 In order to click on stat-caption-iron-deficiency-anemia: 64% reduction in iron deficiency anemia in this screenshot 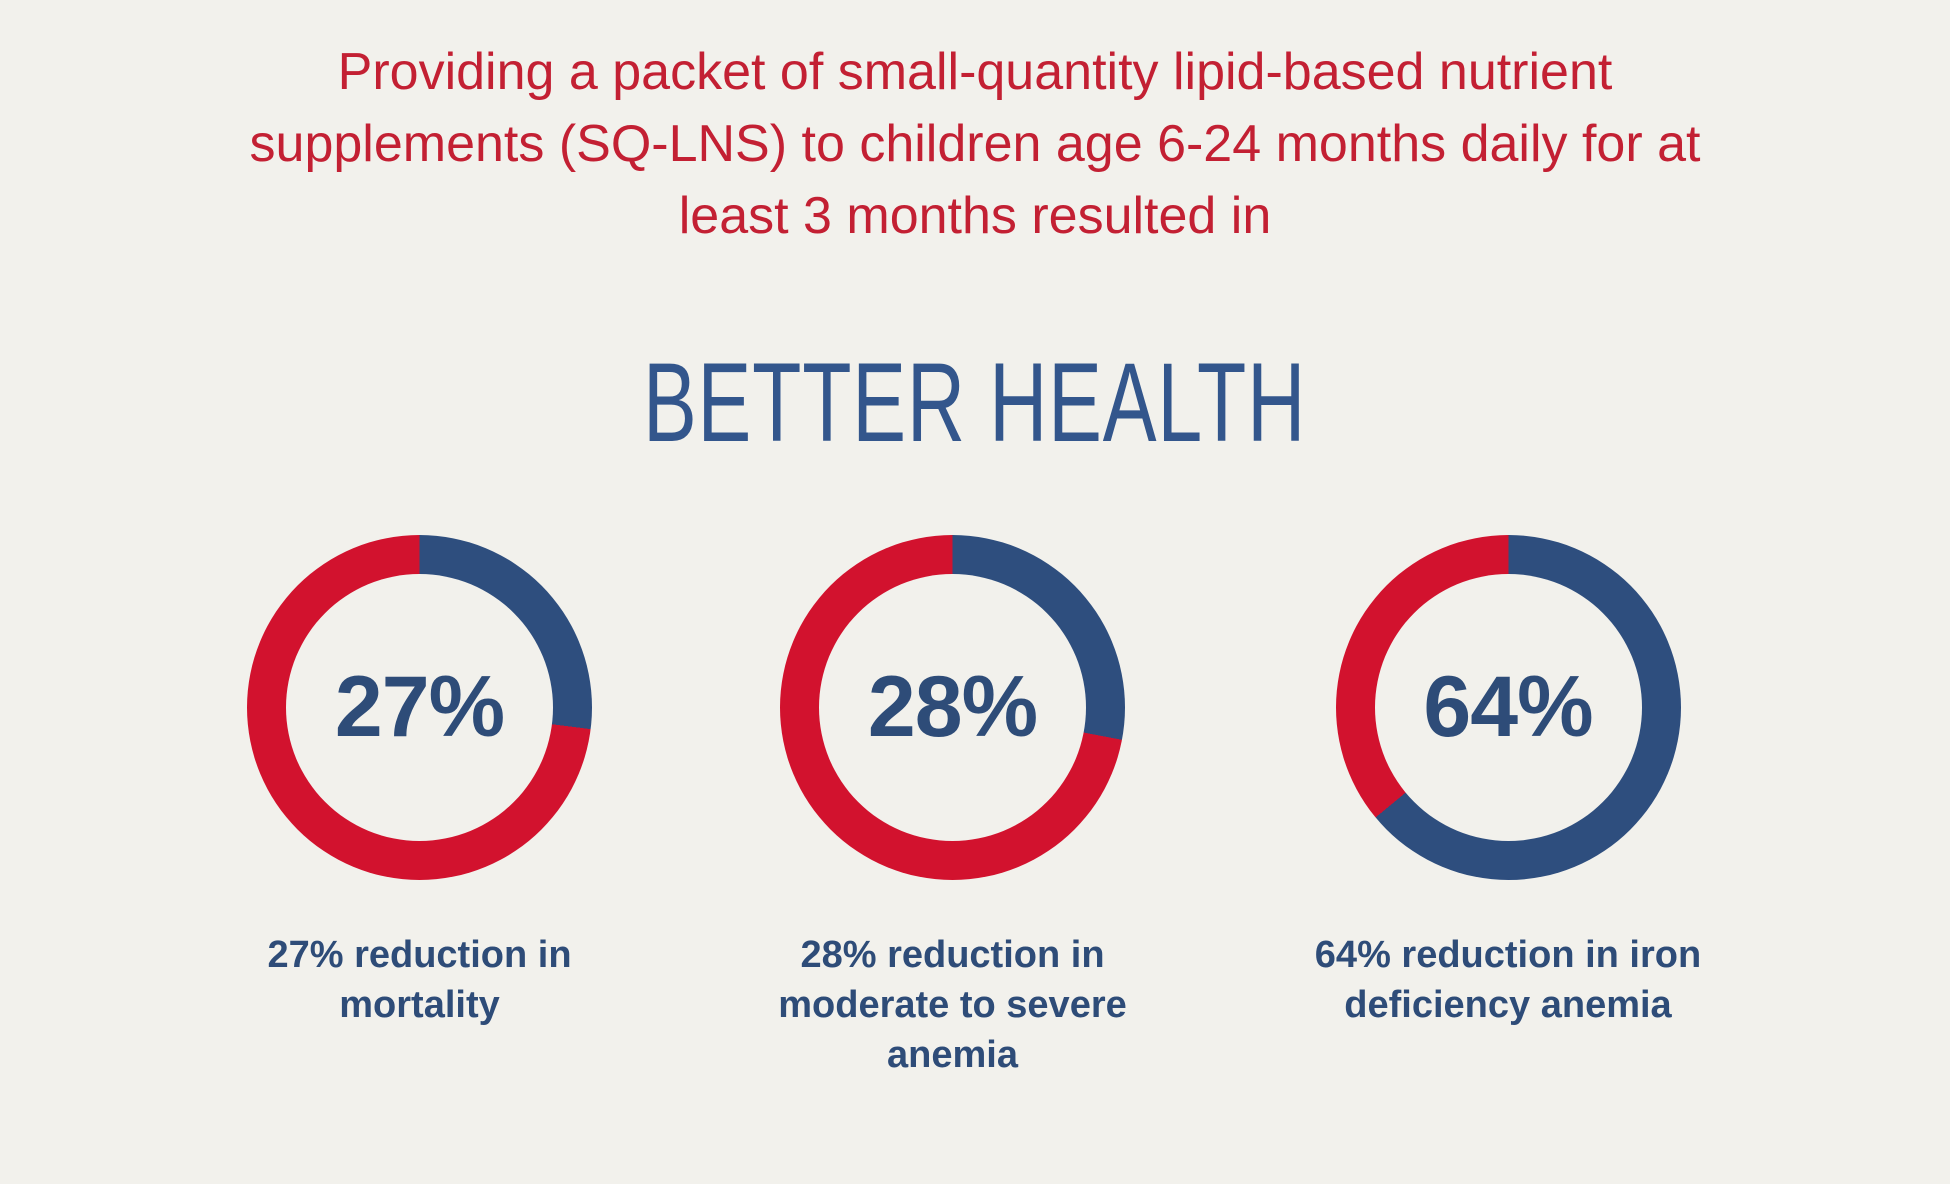, I will do `click(1508, 980)`.